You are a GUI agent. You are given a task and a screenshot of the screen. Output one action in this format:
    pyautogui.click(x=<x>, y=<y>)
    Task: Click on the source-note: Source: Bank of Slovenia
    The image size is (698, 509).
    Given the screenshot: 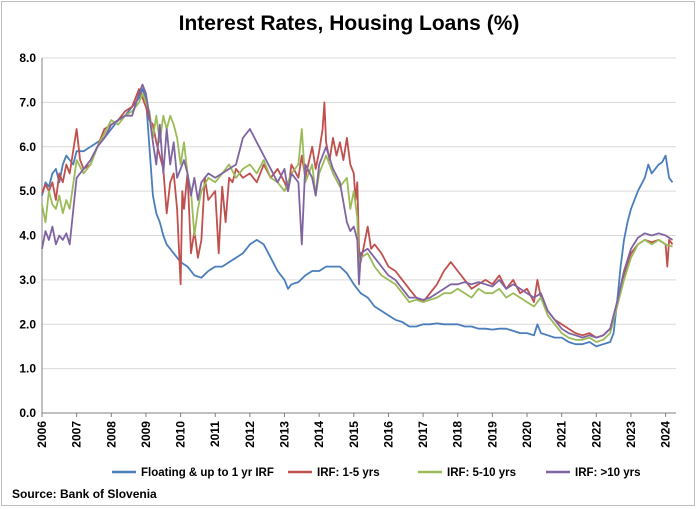 What is the action you would take?
    pyautogui.click(x=84, y=494)
    